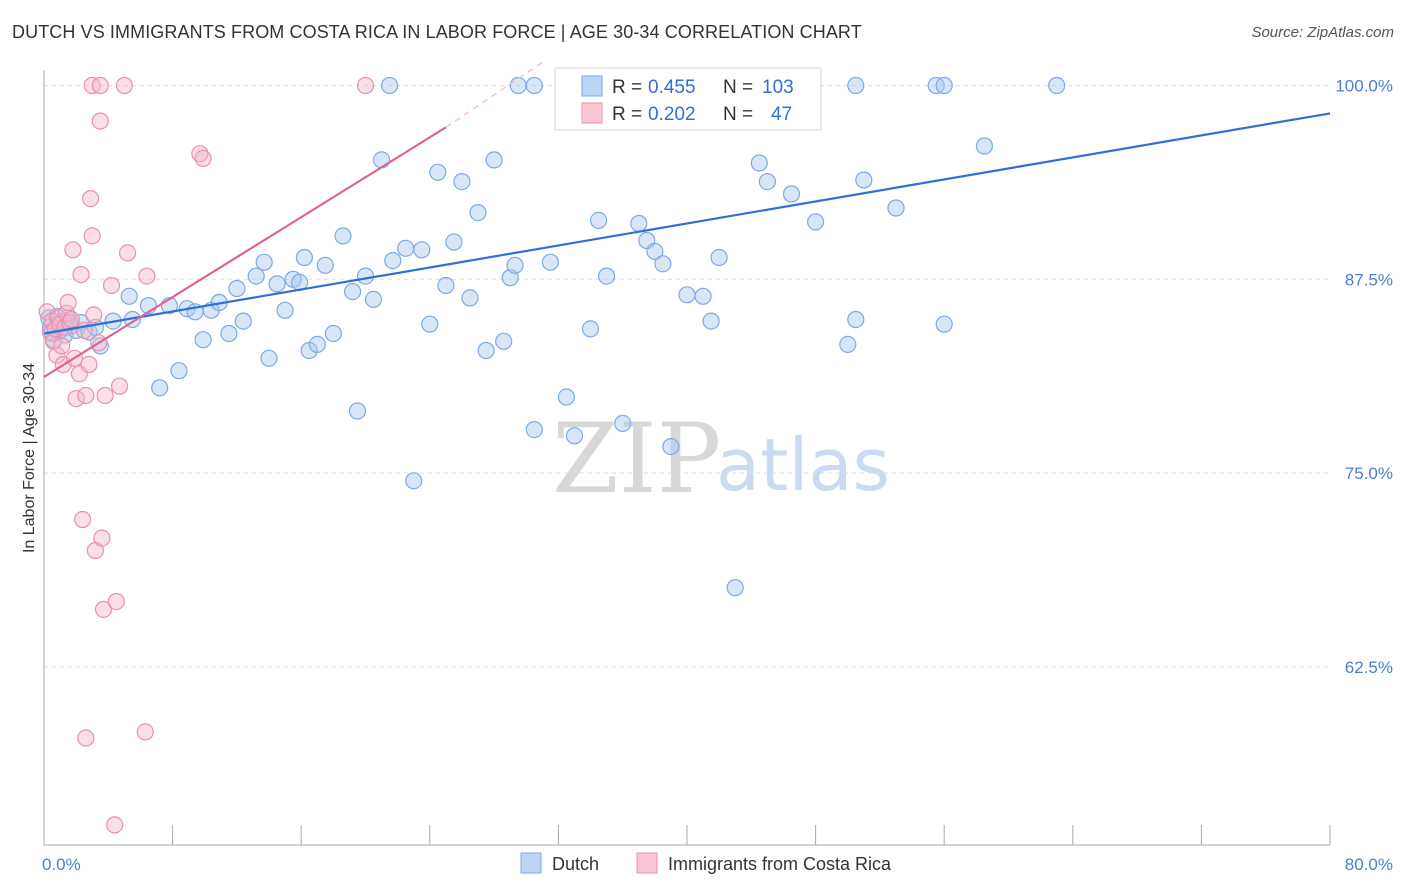 This screenshot has height=892, width=1406. Describe the element at coordinates (688, 99) in the screenshot. I see `correlation-legend: R = 0.455 N = 103 R = 0.202 N = 47` at that location.